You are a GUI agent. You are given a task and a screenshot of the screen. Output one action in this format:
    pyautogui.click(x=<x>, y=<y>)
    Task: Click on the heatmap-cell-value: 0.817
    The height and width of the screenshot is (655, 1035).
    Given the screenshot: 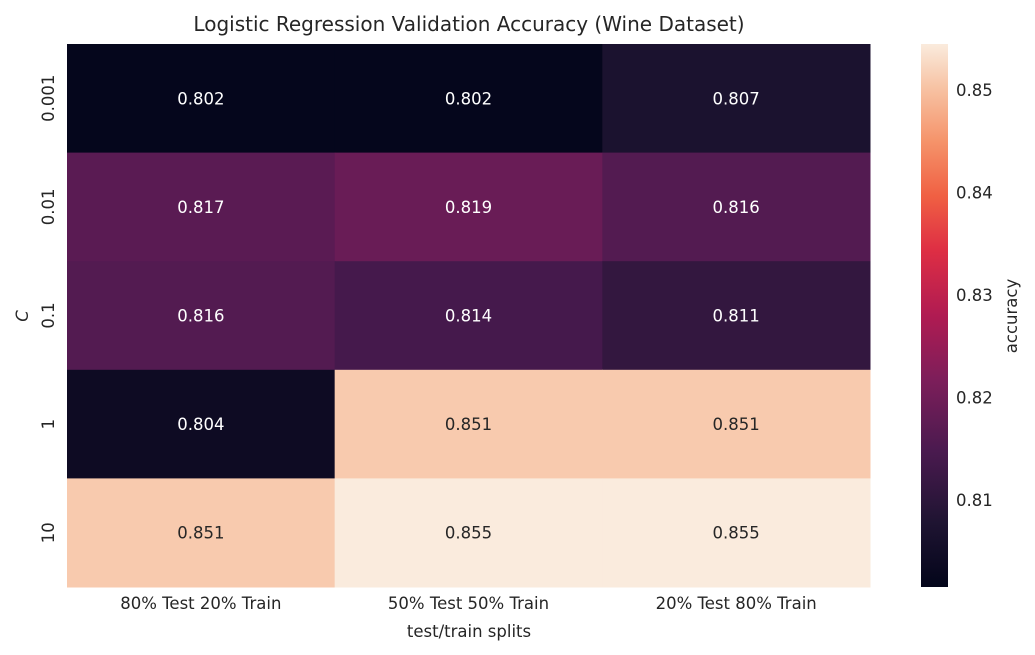 What is the action you would take?
    pyautogui.click(x=200, y=207)
    